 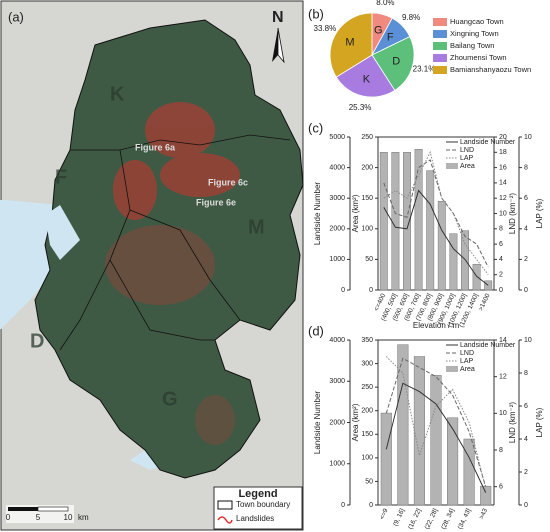 I want to click on scale-label: 10, so click(x=68, y=517).